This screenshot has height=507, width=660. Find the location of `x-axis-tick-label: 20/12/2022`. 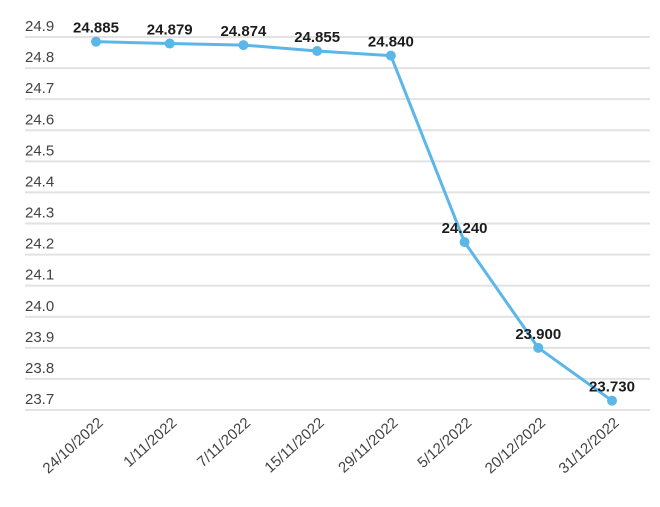

x-axis-tick-label: 20/12/2022 is located at coordinates (515, 445).